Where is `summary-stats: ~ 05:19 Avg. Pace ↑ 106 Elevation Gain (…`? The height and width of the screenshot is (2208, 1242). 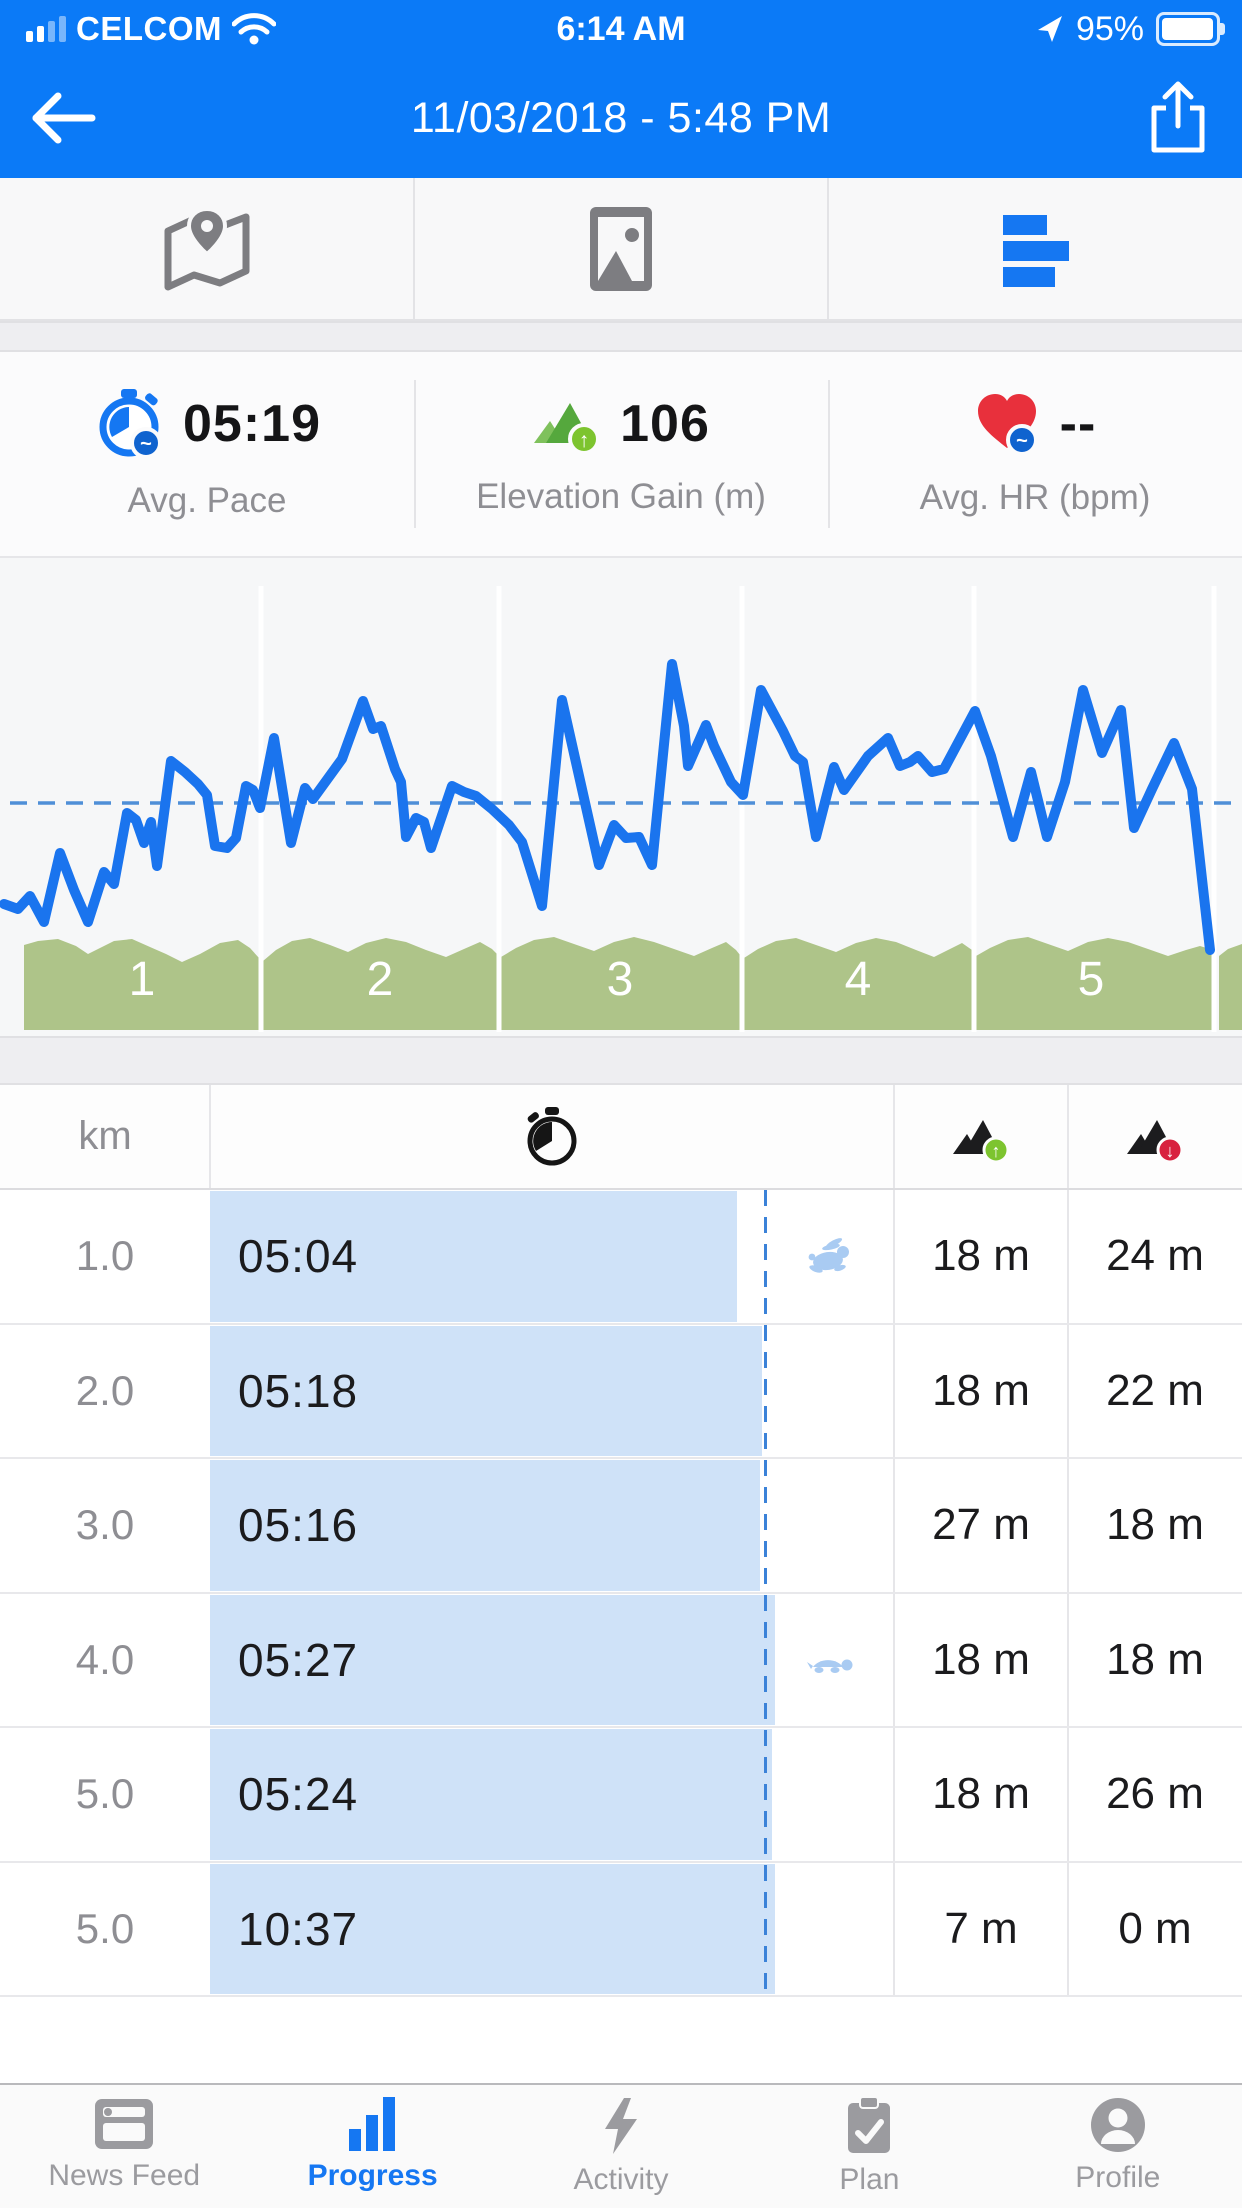
summary-stats: ~ 05:19 Avg. Pace ↑ 106 Elevation Gain (… is located at coordinates (621, 454).